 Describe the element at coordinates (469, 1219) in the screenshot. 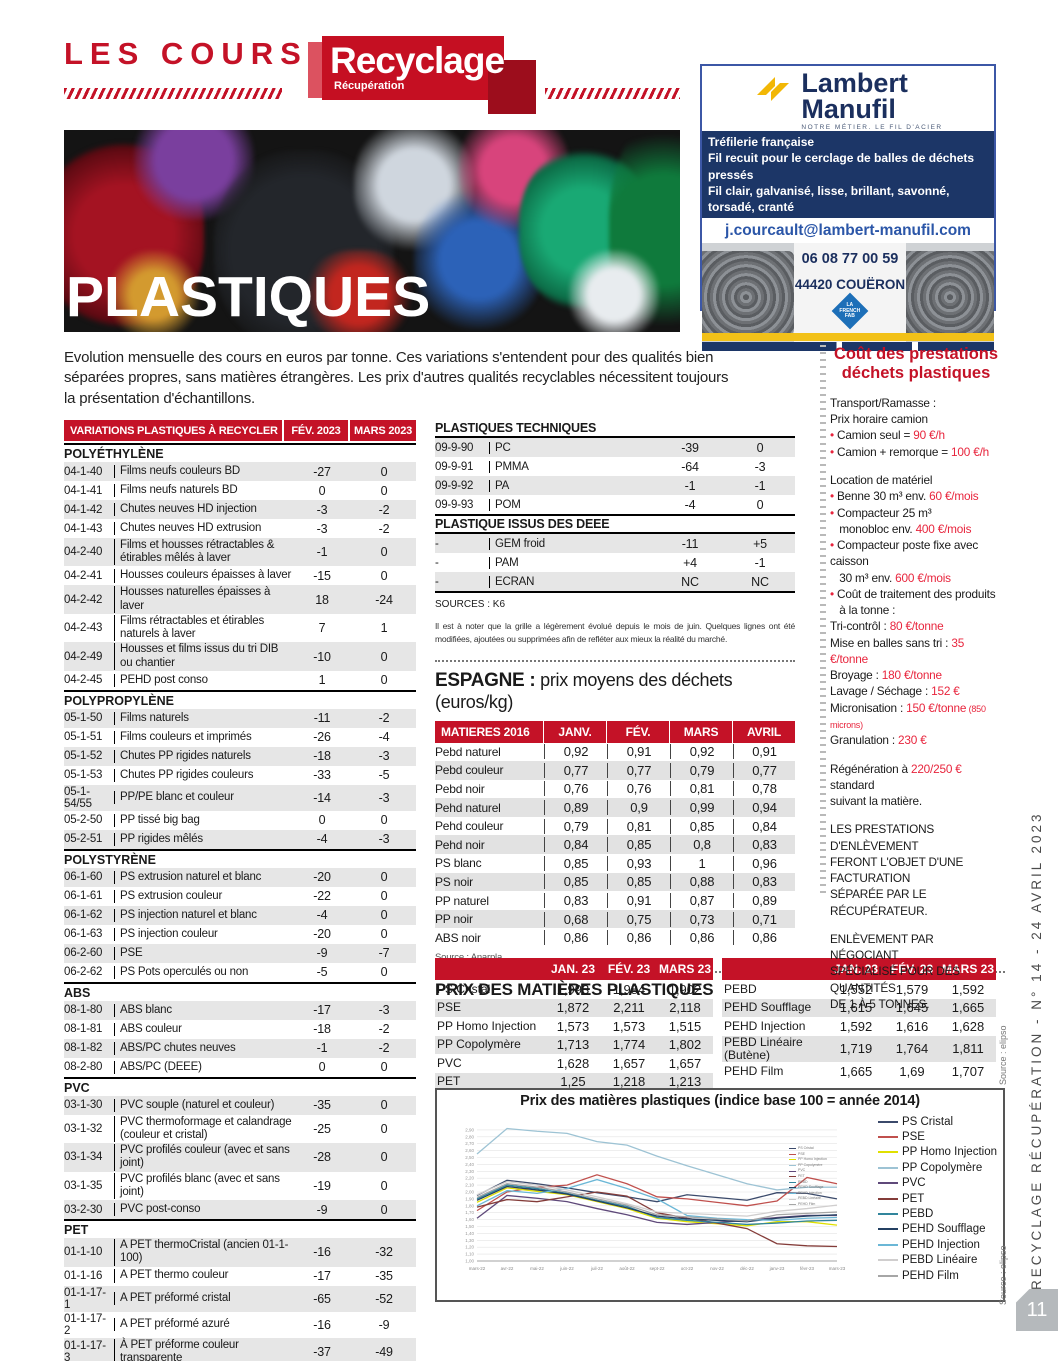

I see `svg-text: 1,60` at that location.